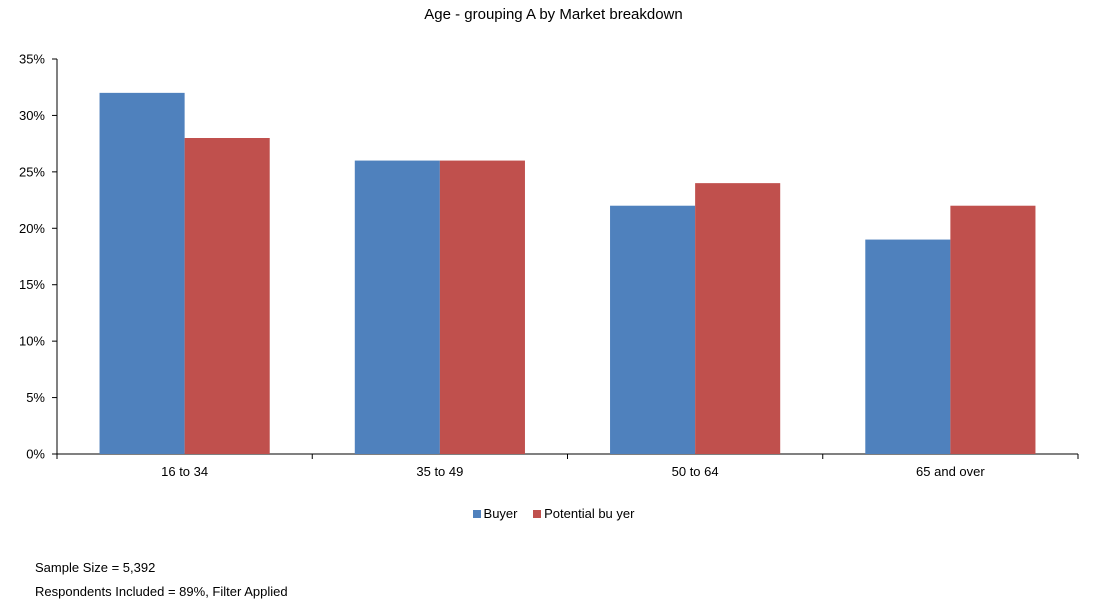 This screenshot has width=1107, height=610. I want to click on y-tick-label: 15%, so click(32, 284).